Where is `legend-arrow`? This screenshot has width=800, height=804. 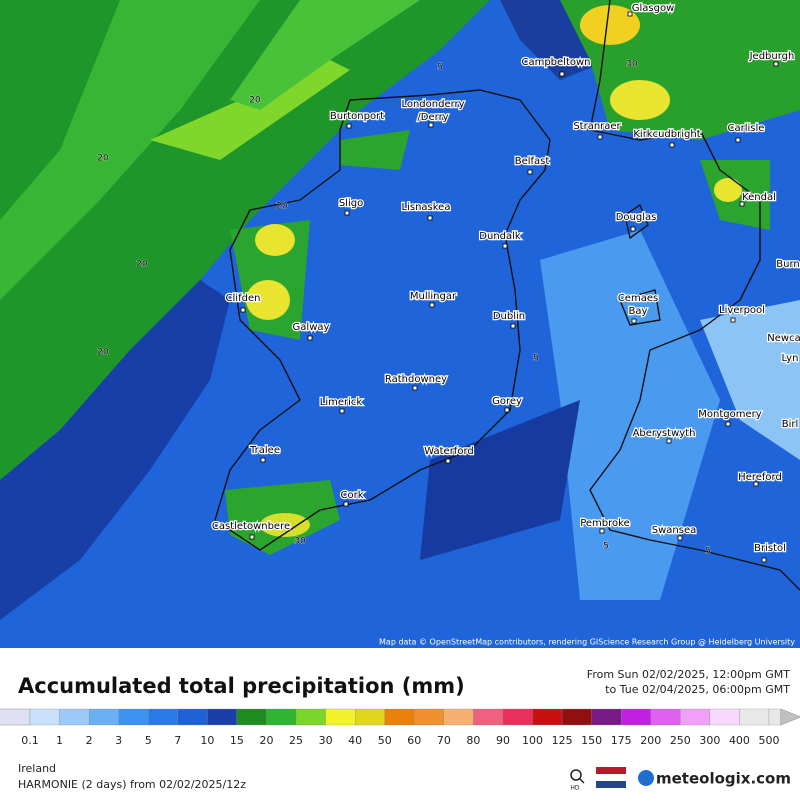
legend-arrow is located at coordinates (790, 717).